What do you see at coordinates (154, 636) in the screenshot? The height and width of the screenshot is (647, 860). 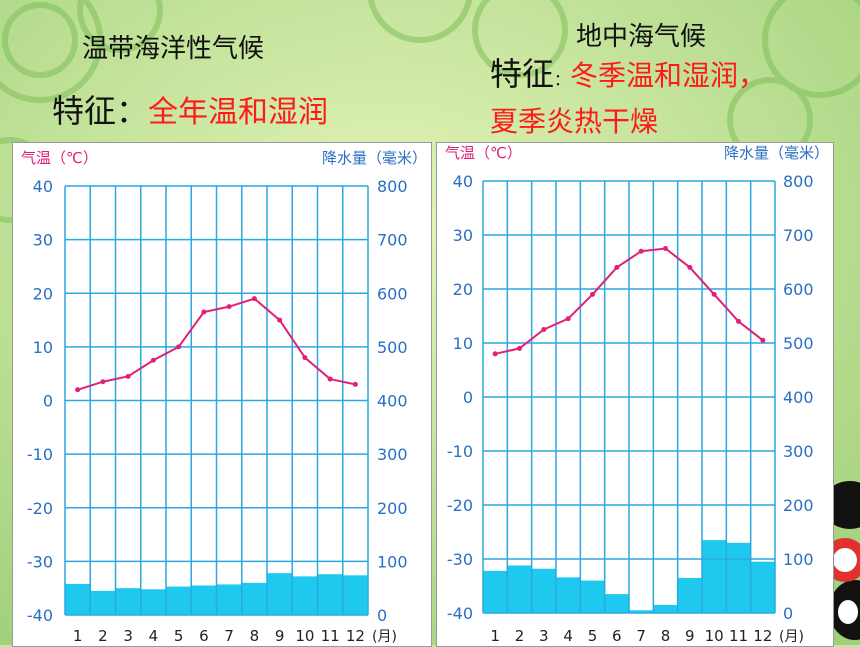 I see `month-label: 4` at bounding box center [154, 636].